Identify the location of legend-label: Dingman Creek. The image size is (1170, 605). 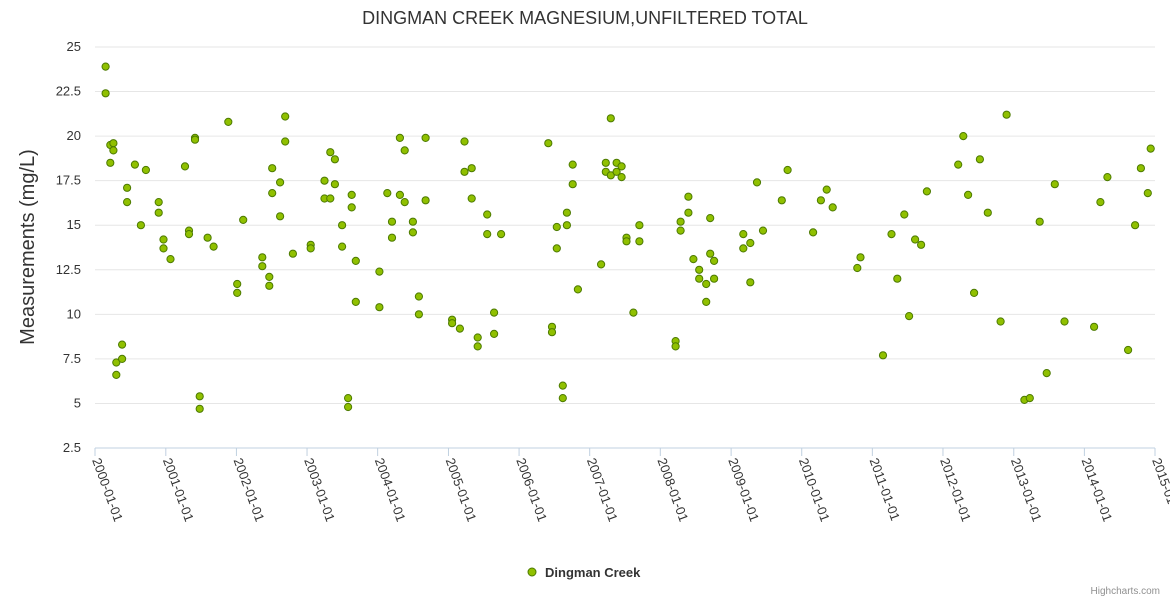
(593, 572).